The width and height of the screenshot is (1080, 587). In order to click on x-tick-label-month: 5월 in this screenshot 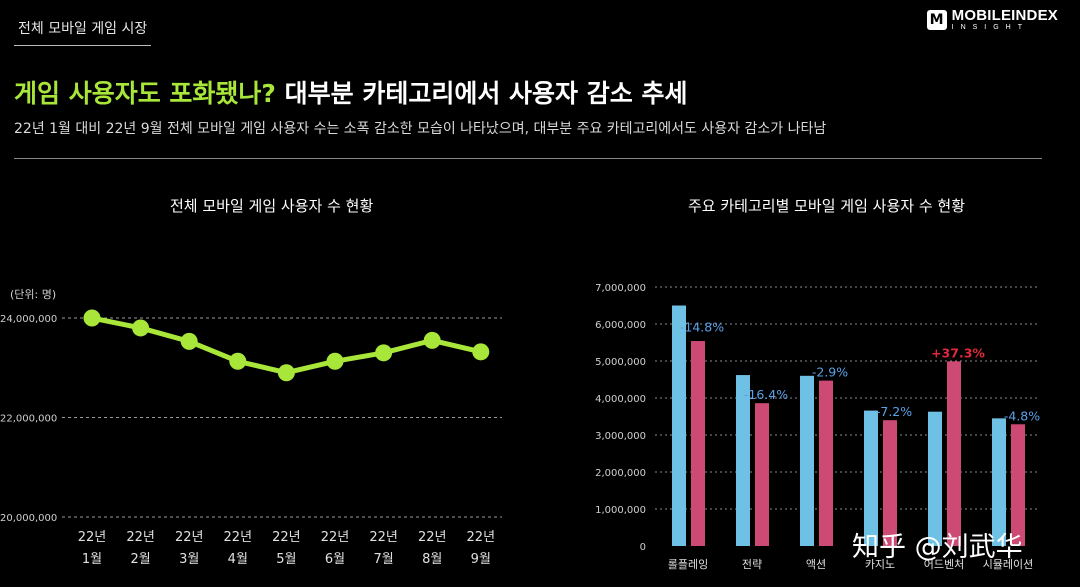, I will do `click(286, 559)`.